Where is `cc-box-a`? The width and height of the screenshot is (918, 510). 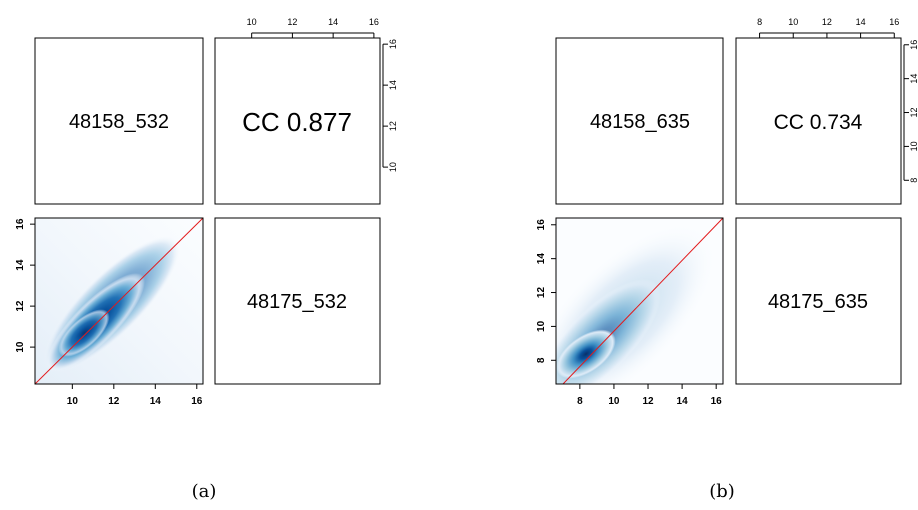
cc-box-a is located at coordinates (297, 121).